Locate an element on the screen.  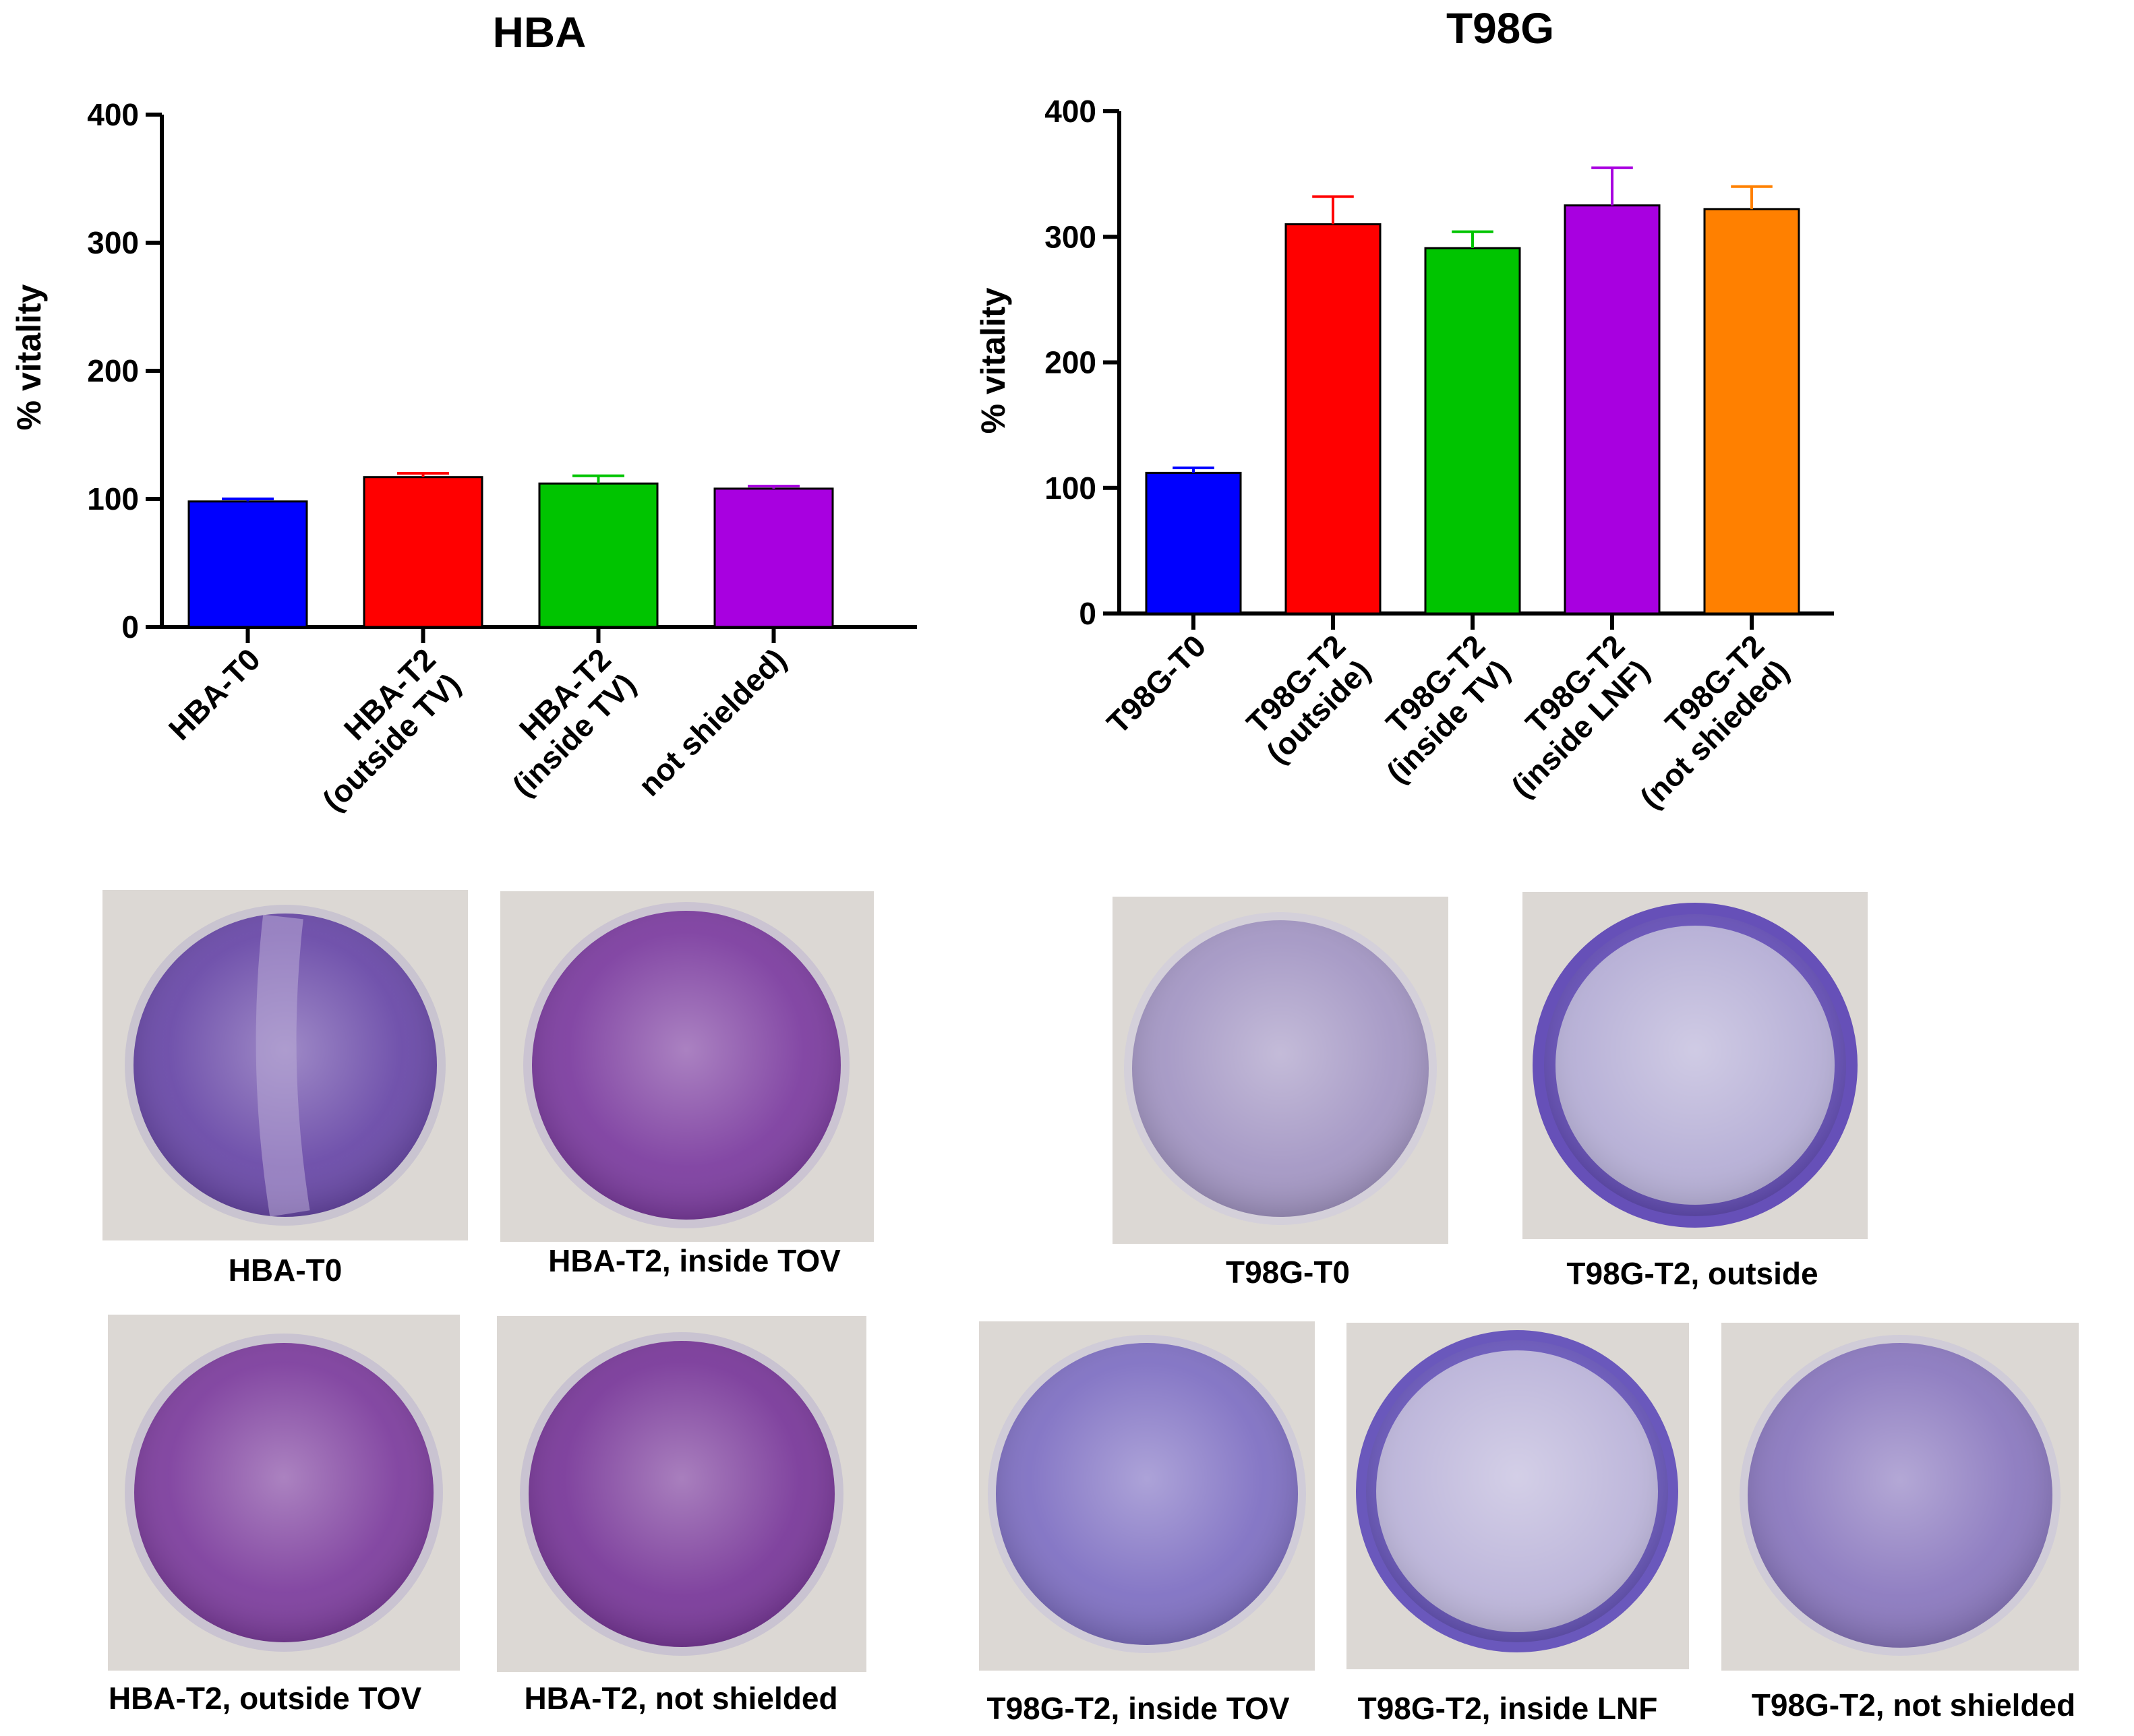
photo-caption: HBA-T2, outside TOV is located at coordinates (265, 1698).